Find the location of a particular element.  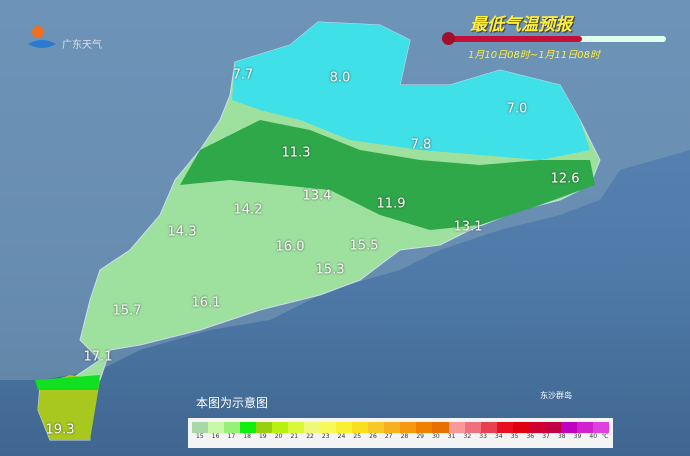

brand-name: 广东天气 is located at coordinates (82, 45).